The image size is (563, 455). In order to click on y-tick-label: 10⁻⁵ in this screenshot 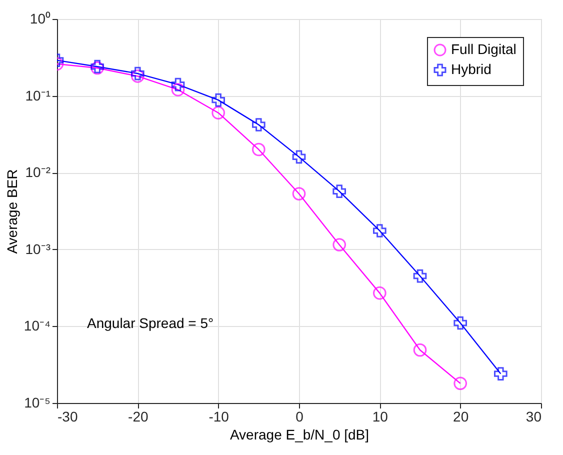, I will do `click(37, 402)`.